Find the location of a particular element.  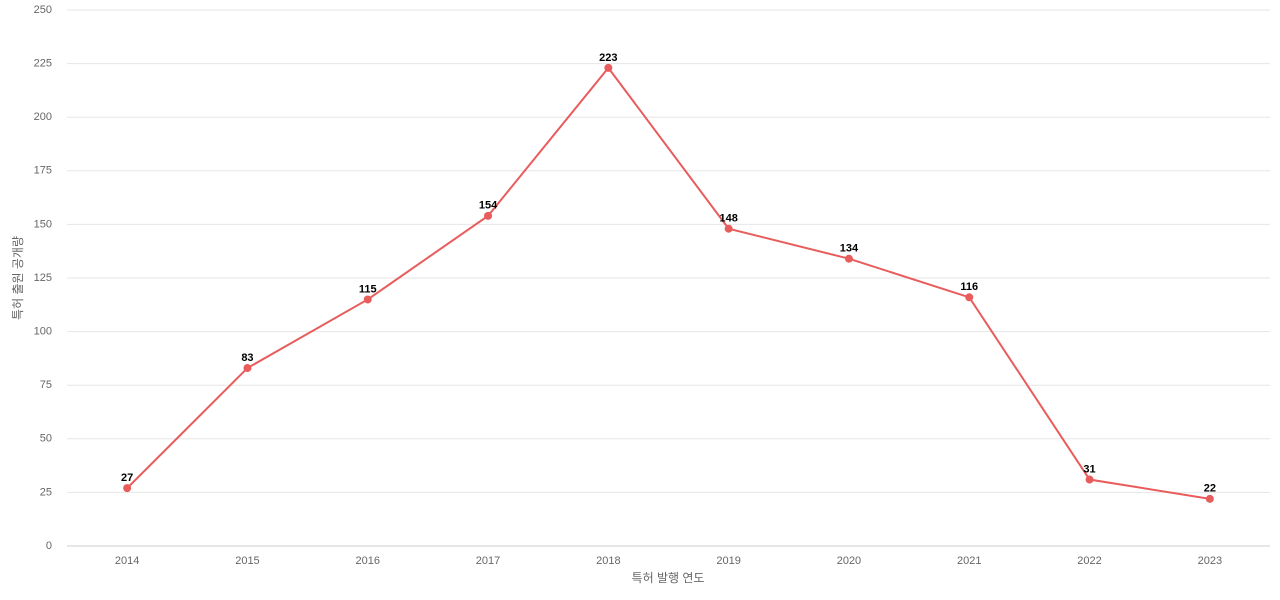

y-tick-label: 150 is located at coordinates (43, 224).